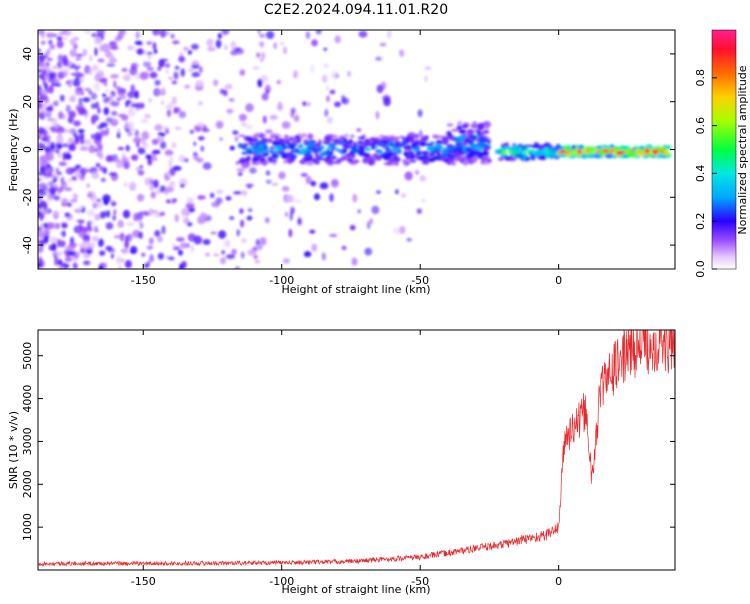 This screenshot has height=604, width=750. I want to click on spectrogram-y-tick-label: -20, so click(27, 197).